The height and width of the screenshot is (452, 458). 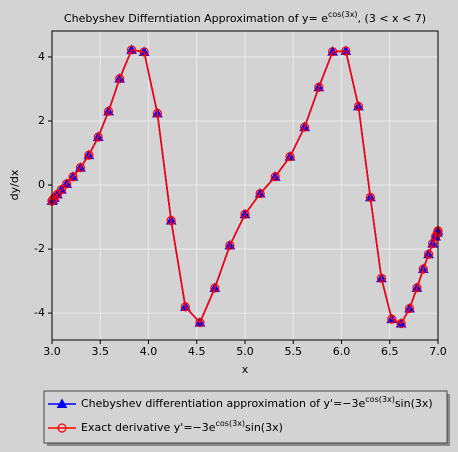 What do you see at coordinates (41, 184) in the screenshot?
I see `y-tick-label: 0` at bounding box center [41, 184].